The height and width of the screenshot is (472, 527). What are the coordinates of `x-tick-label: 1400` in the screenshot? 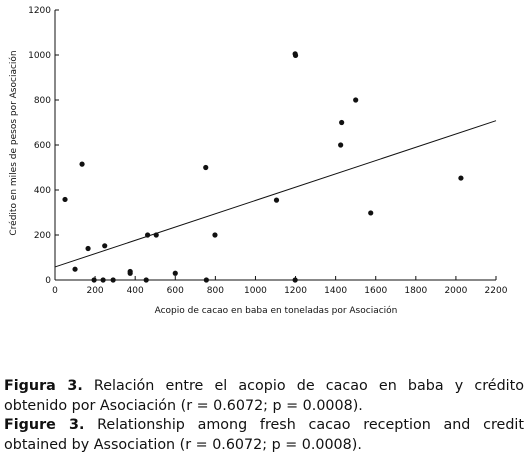 It's located at (335, 291).